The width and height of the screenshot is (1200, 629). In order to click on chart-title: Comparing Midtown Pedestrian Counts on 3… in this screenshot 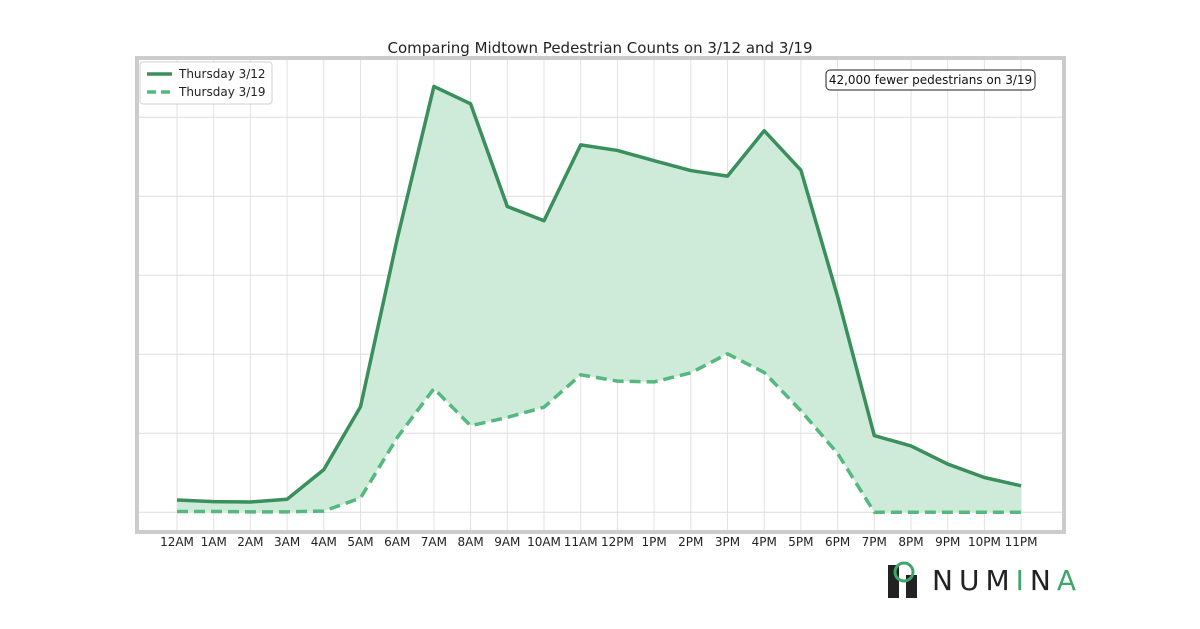, I will do `click(599, 48)`.